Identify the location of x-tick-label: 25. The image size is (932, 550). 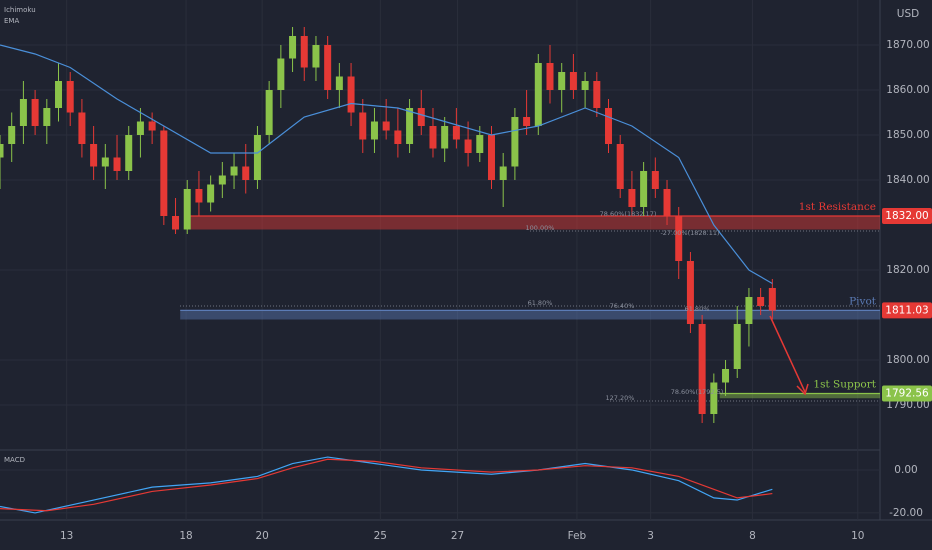
(380, 536).